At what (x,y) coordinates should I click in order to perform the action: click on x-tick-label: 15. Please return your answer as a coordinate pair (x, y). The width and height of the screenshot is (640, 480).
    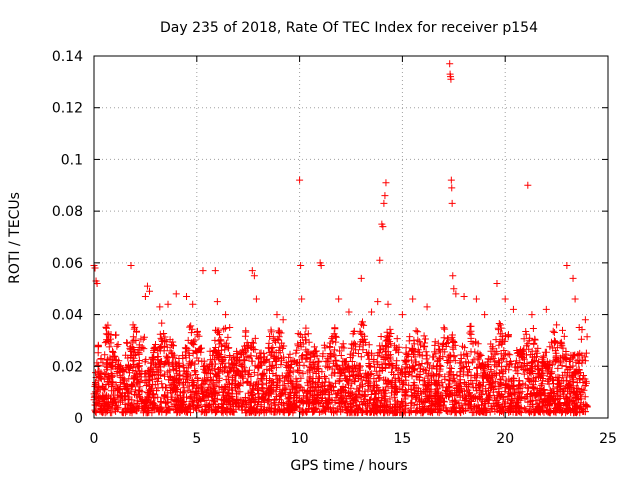
    Looking at the image, I should click on (402, 439).